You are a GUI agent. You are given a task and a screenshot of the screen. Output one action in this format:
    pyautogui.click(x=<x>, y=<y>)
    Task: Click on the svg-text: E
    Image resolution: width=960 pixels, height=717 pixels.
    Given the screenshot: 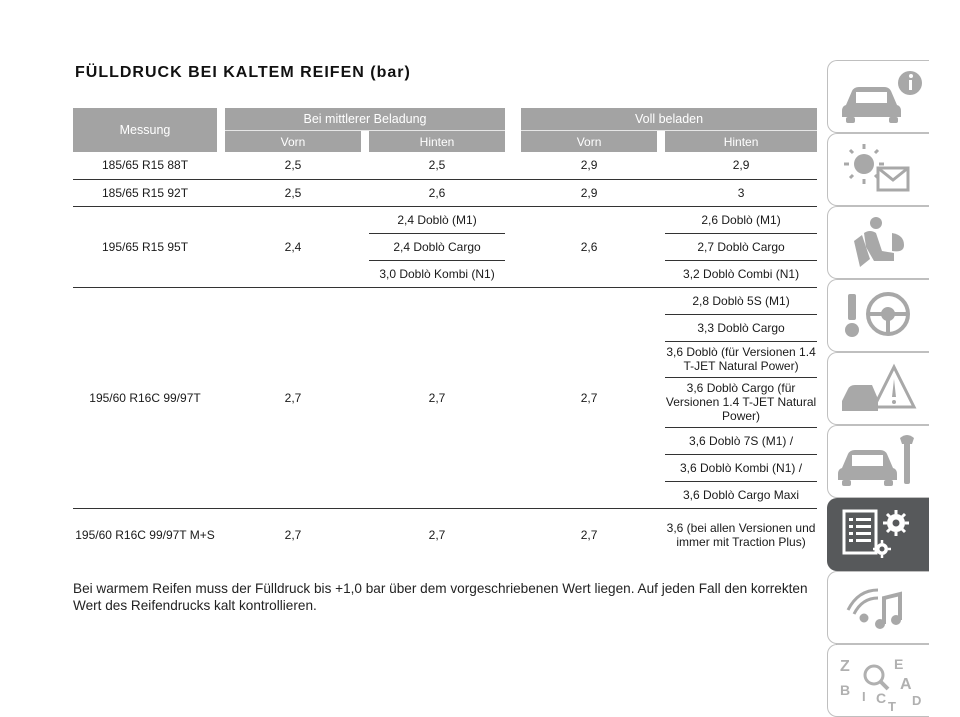 What is the action you would take?
    pyautogui.click(x=898, y=664)
    